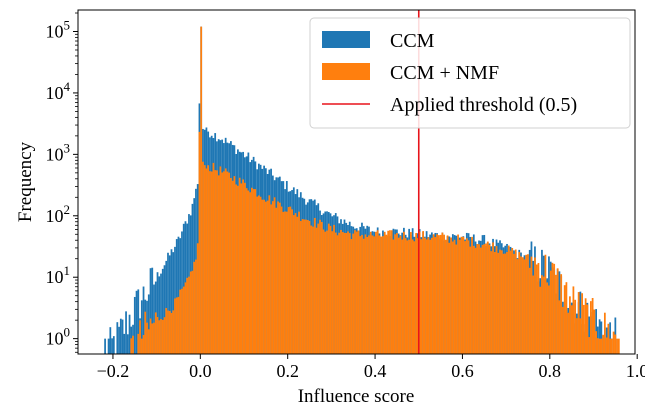 The width and height of the screenshot is (645, 409). I want to click on y-axis: 10⁰ 10¹ 10² 10³ 10⁴ 10⁵, so click(62, 182).